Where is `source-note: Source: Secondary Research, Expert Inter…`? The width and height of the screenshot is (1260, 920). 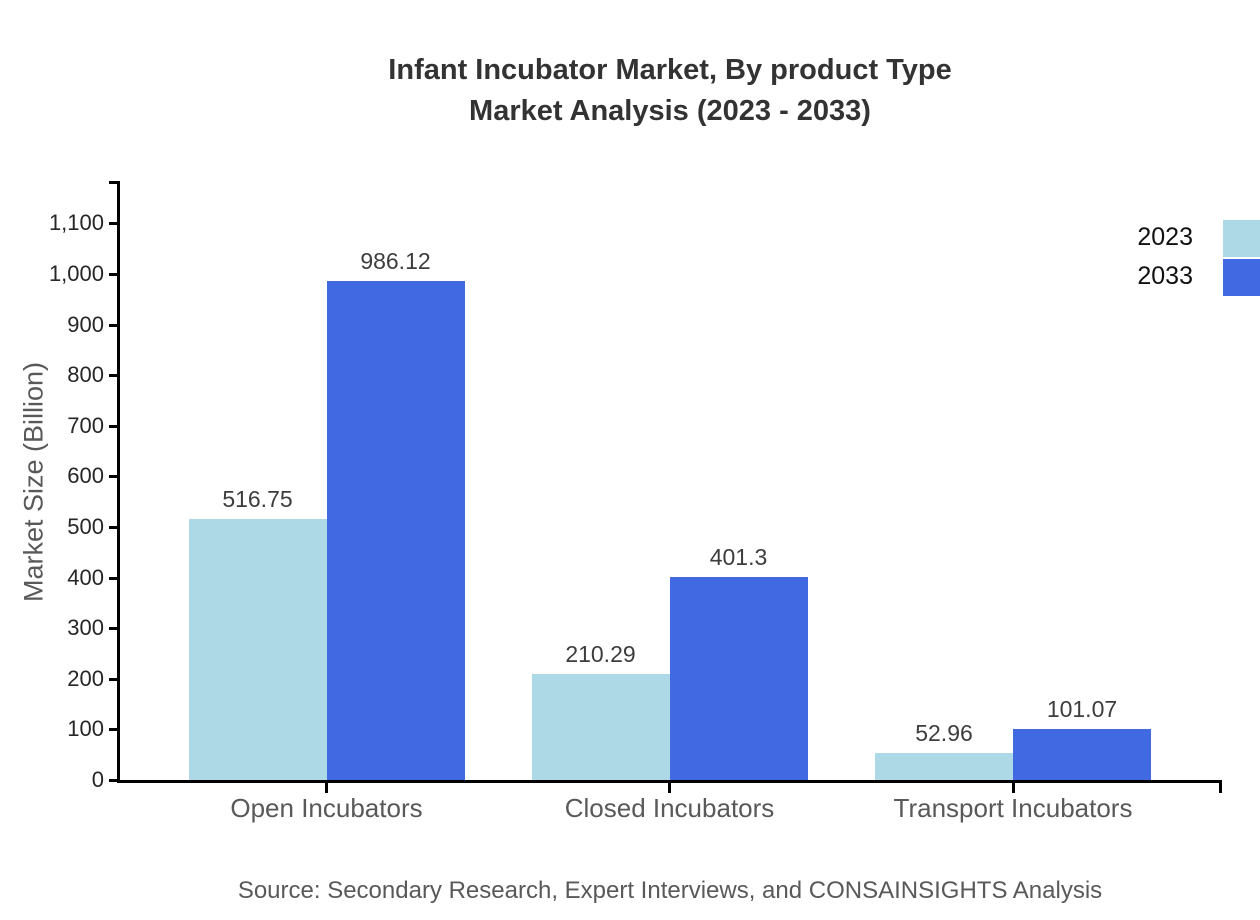 source-note: Source: Secondary Research, Expert Inter… is located at coordinates (670, 890).